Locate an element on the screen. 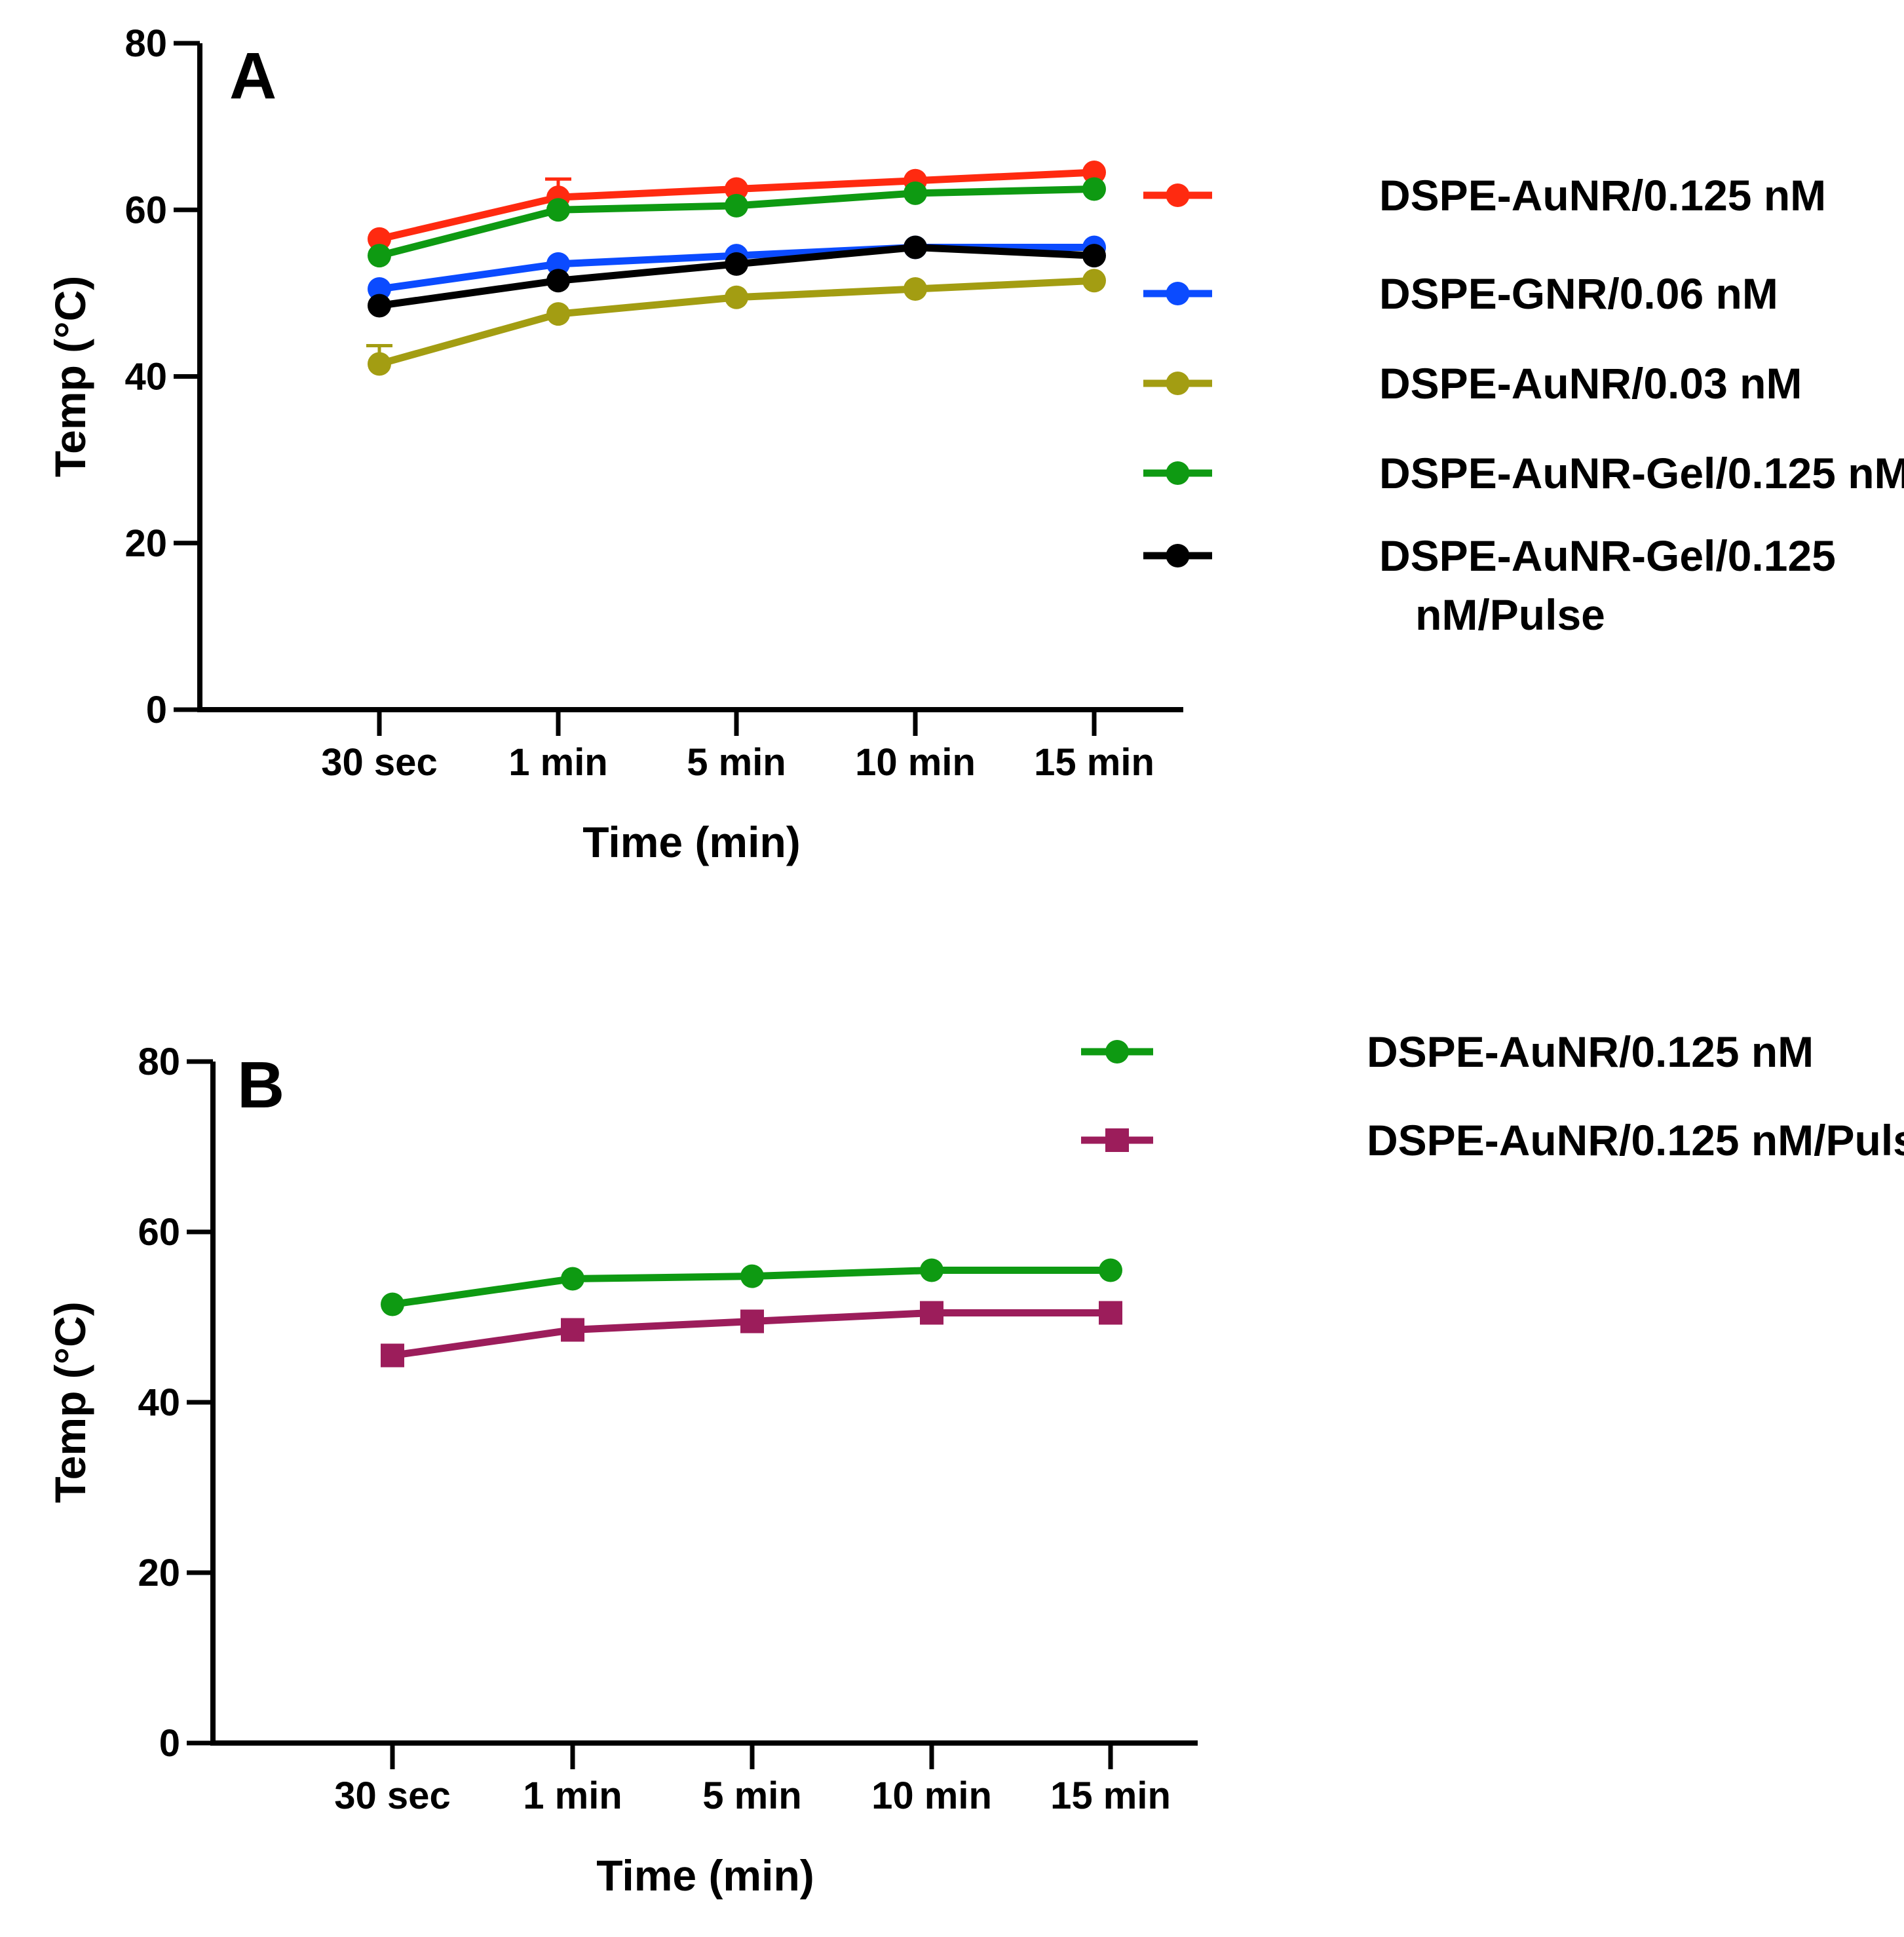 This screenshot has height=1937, width=1904. panel-b-y-axis-title: Temp (°C) is located at coordinates (70, 1402).